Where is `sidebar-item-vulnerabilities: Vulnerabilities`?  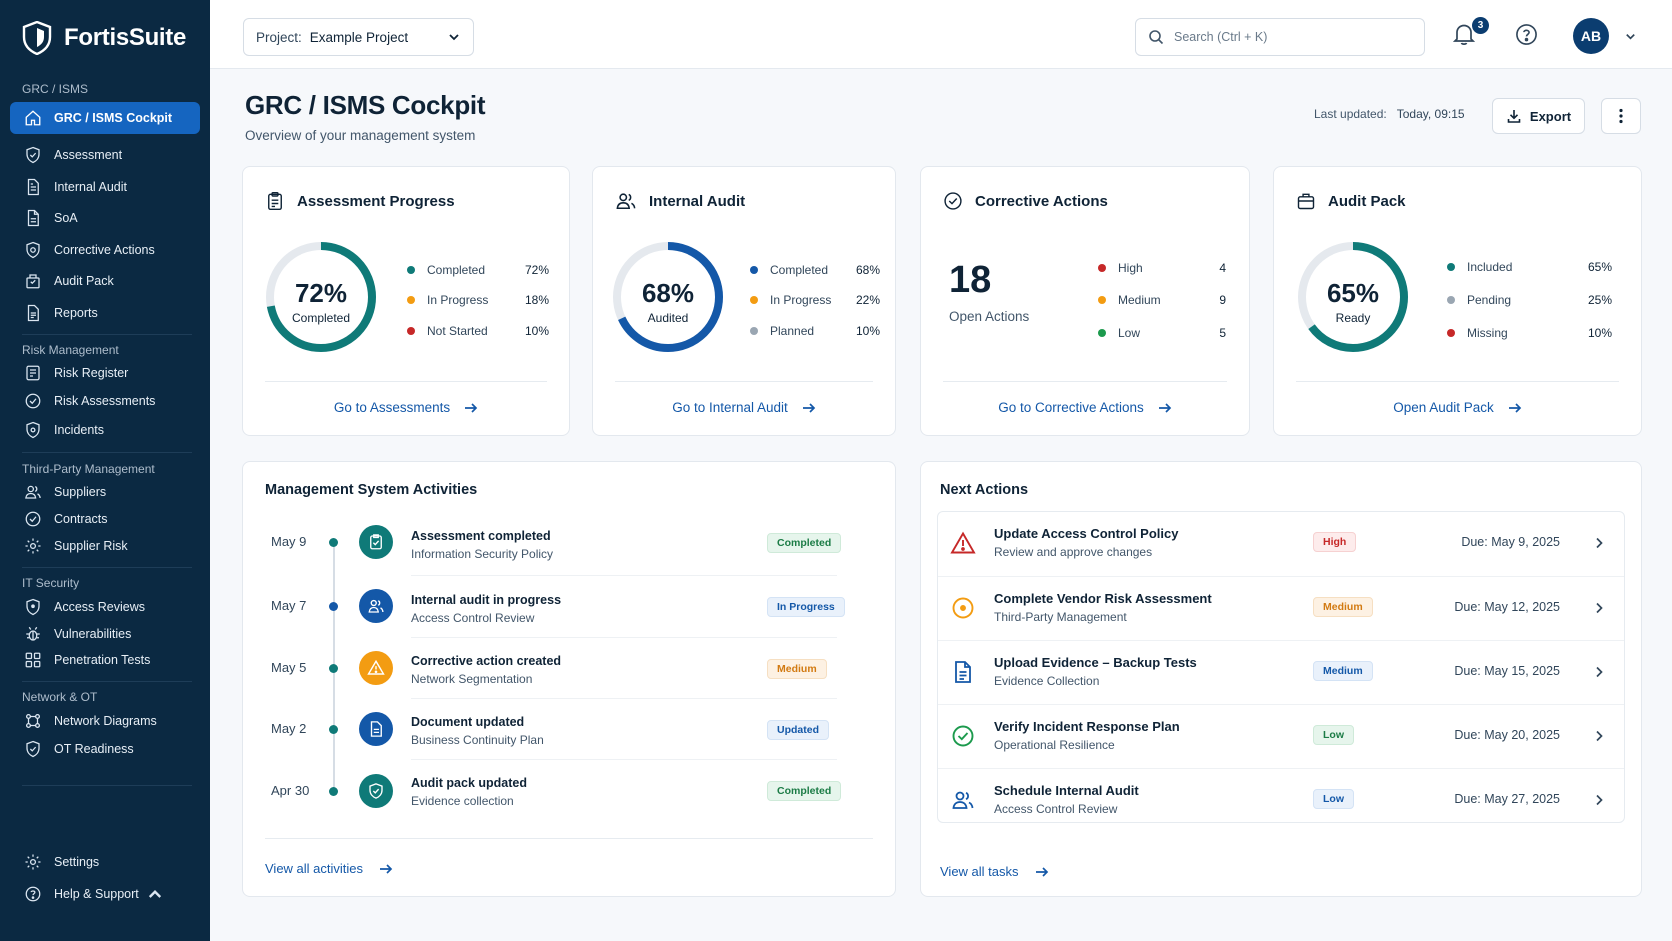
sidebar-item-vulnerabilities: Vulnerabilities is located at coordinates (105, 634).